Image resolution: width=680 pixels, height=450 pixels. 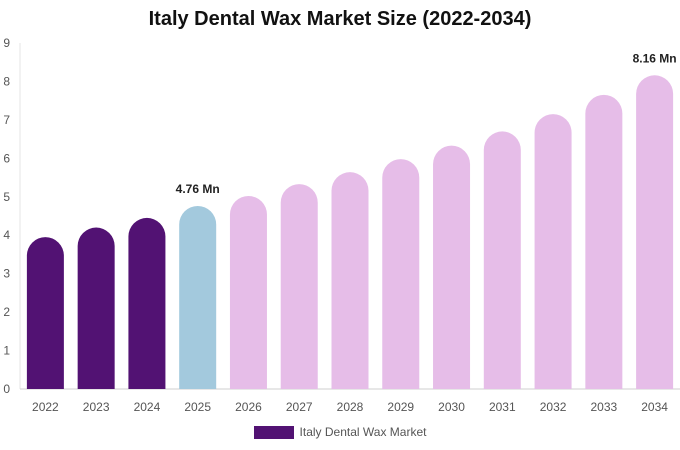 I want to click on x-tick-label: 2026, so click(x=248, y=407).